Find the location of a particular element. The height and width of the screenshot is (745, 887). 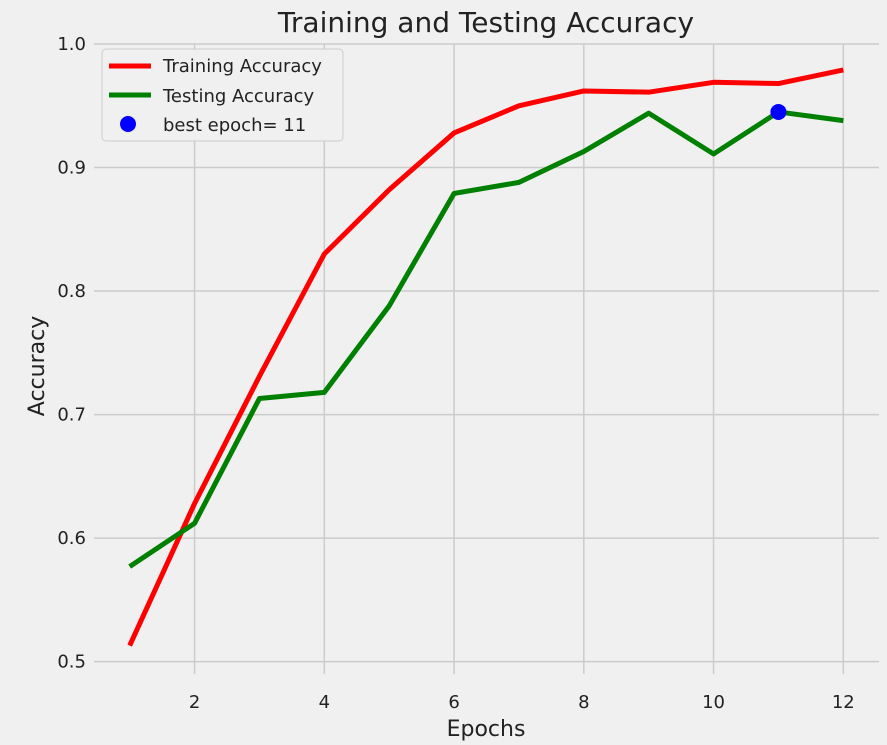

chart-title: Training and Testing Accuracy is located at coordinates (485, 22).